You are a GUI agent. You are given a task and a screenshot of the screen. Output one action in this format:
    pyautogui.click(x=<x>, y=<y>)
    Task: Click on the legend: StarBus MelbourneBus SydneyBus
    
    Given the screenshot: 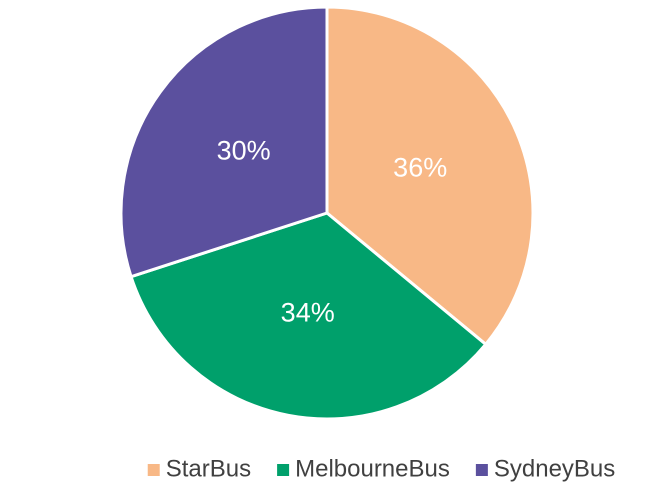 What is the action you would take?
    pyautogui.click(x=381, y=468)
    